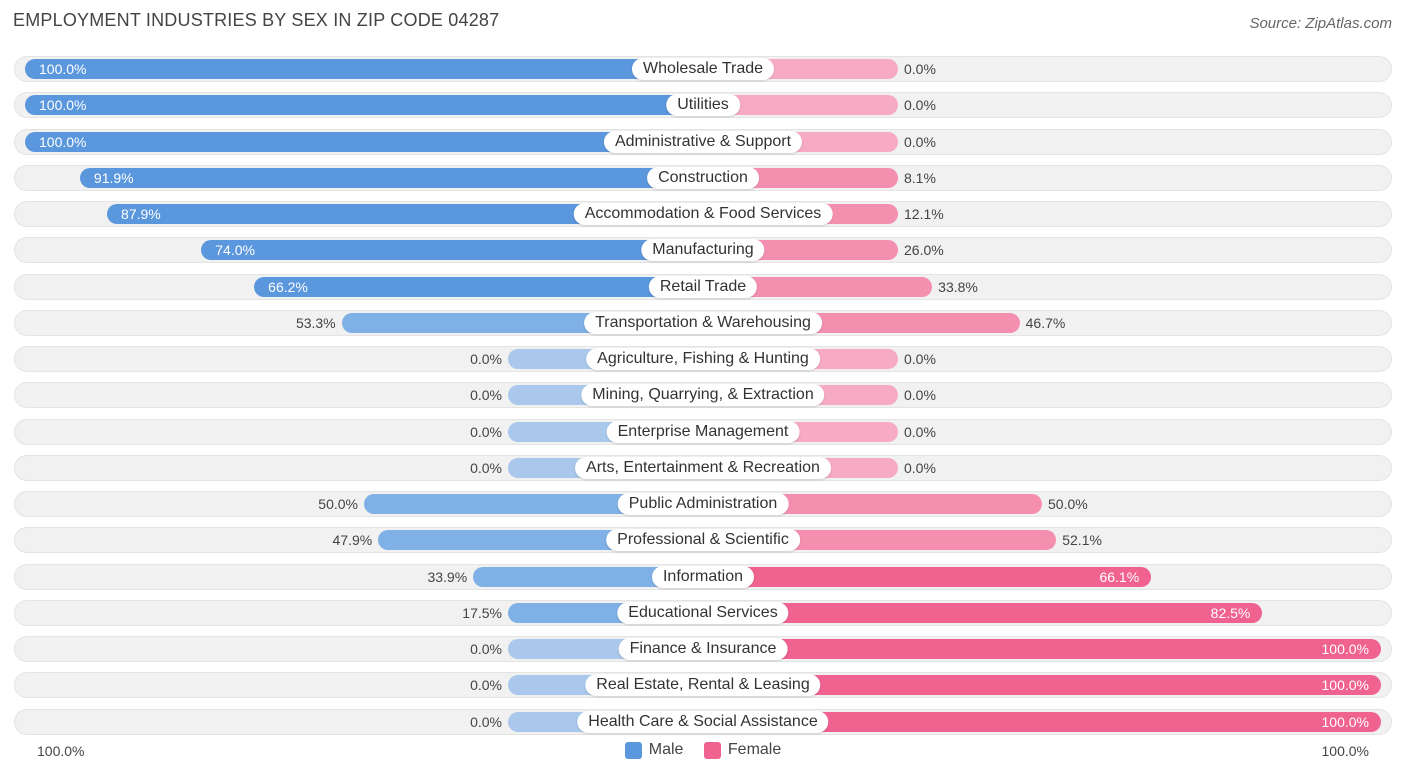 This screenshot has height=776, width=1406. Describe the element at coordinates (924, 214) in the screenshot. I see `value-label-female: 12.1%` at that location.